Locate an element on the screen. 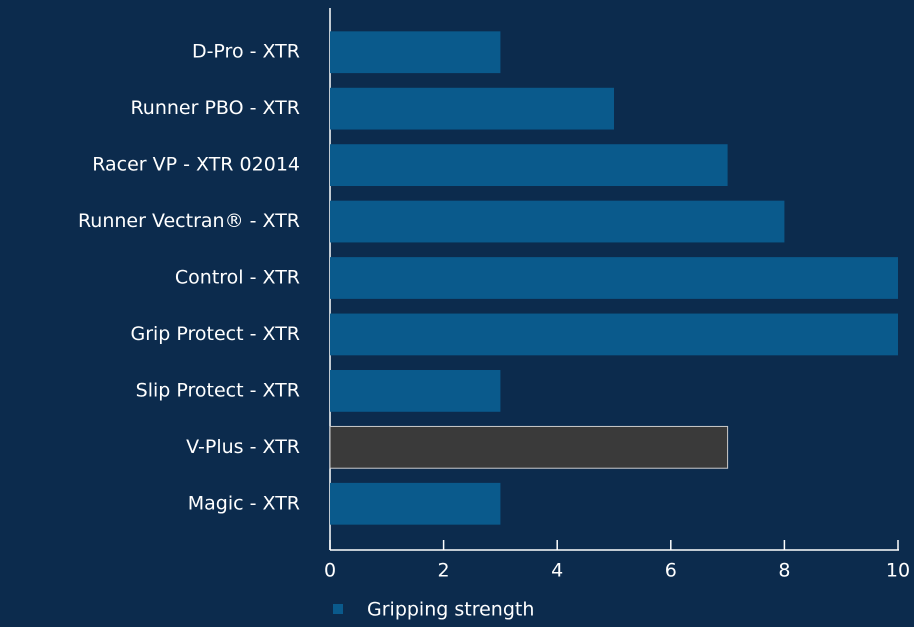 The image size is (914, 627). x-tick-label: 4 is located at coordinates (557, 571).